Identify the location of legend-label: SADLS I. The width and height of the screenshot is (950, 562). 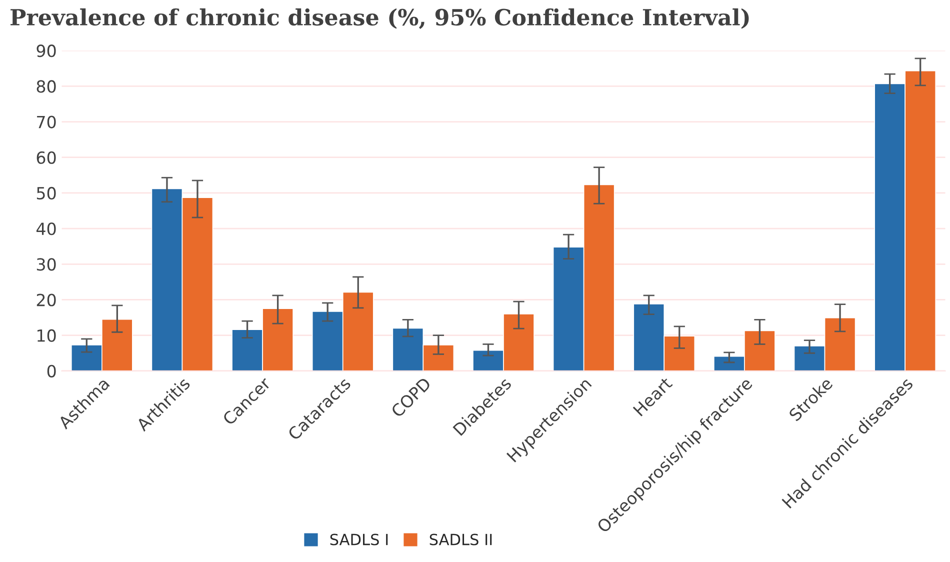
(359, 540).